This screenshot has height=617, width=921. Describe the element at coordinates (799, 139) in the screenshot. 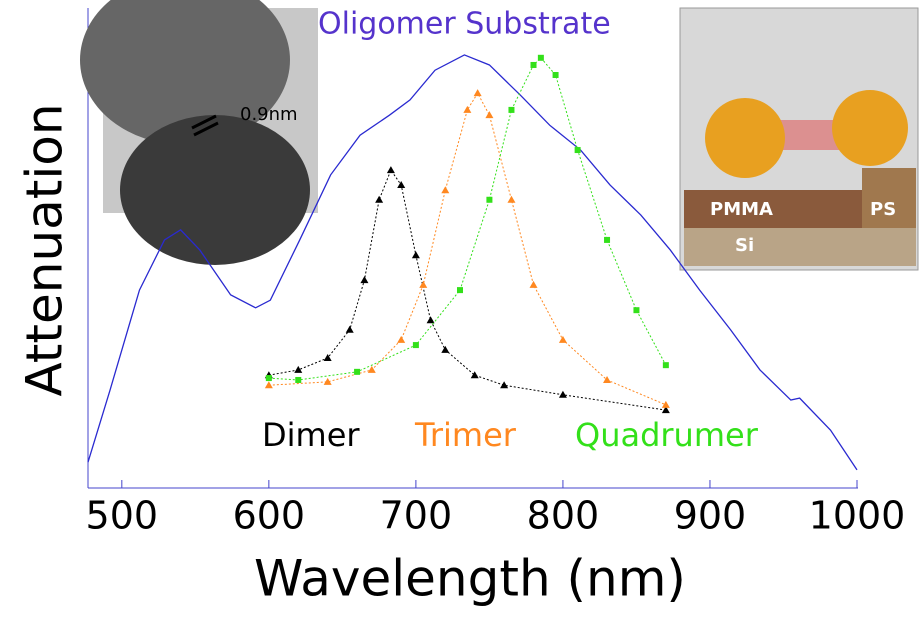

I see `schematic-inset: PMMA PS Si` at that location.